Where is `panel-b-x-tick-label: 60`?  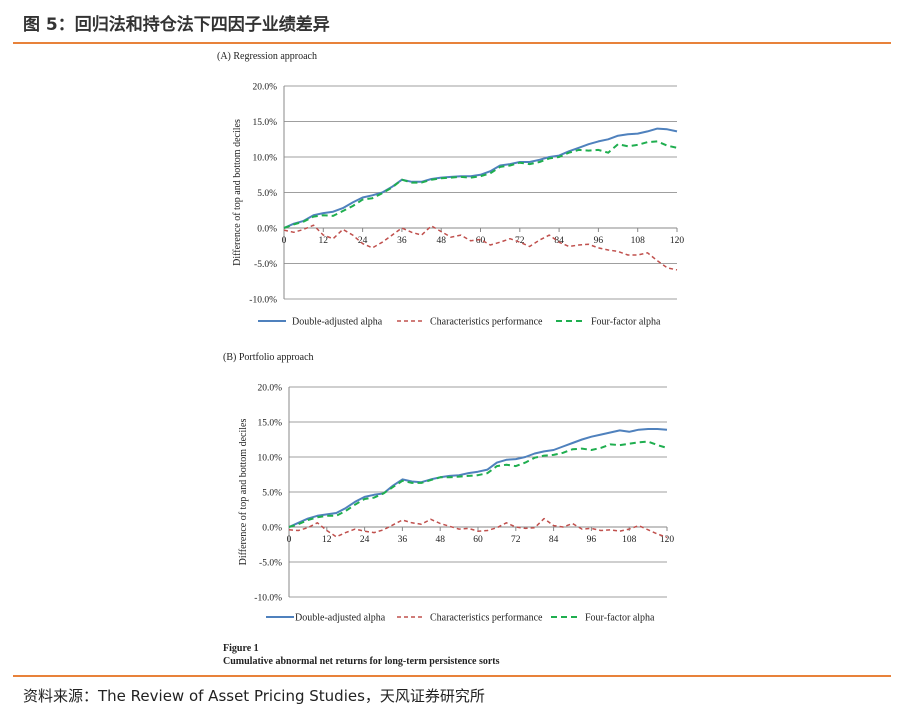 panel-b-x-tick-label: 60 is located at coordinates (478, 540).